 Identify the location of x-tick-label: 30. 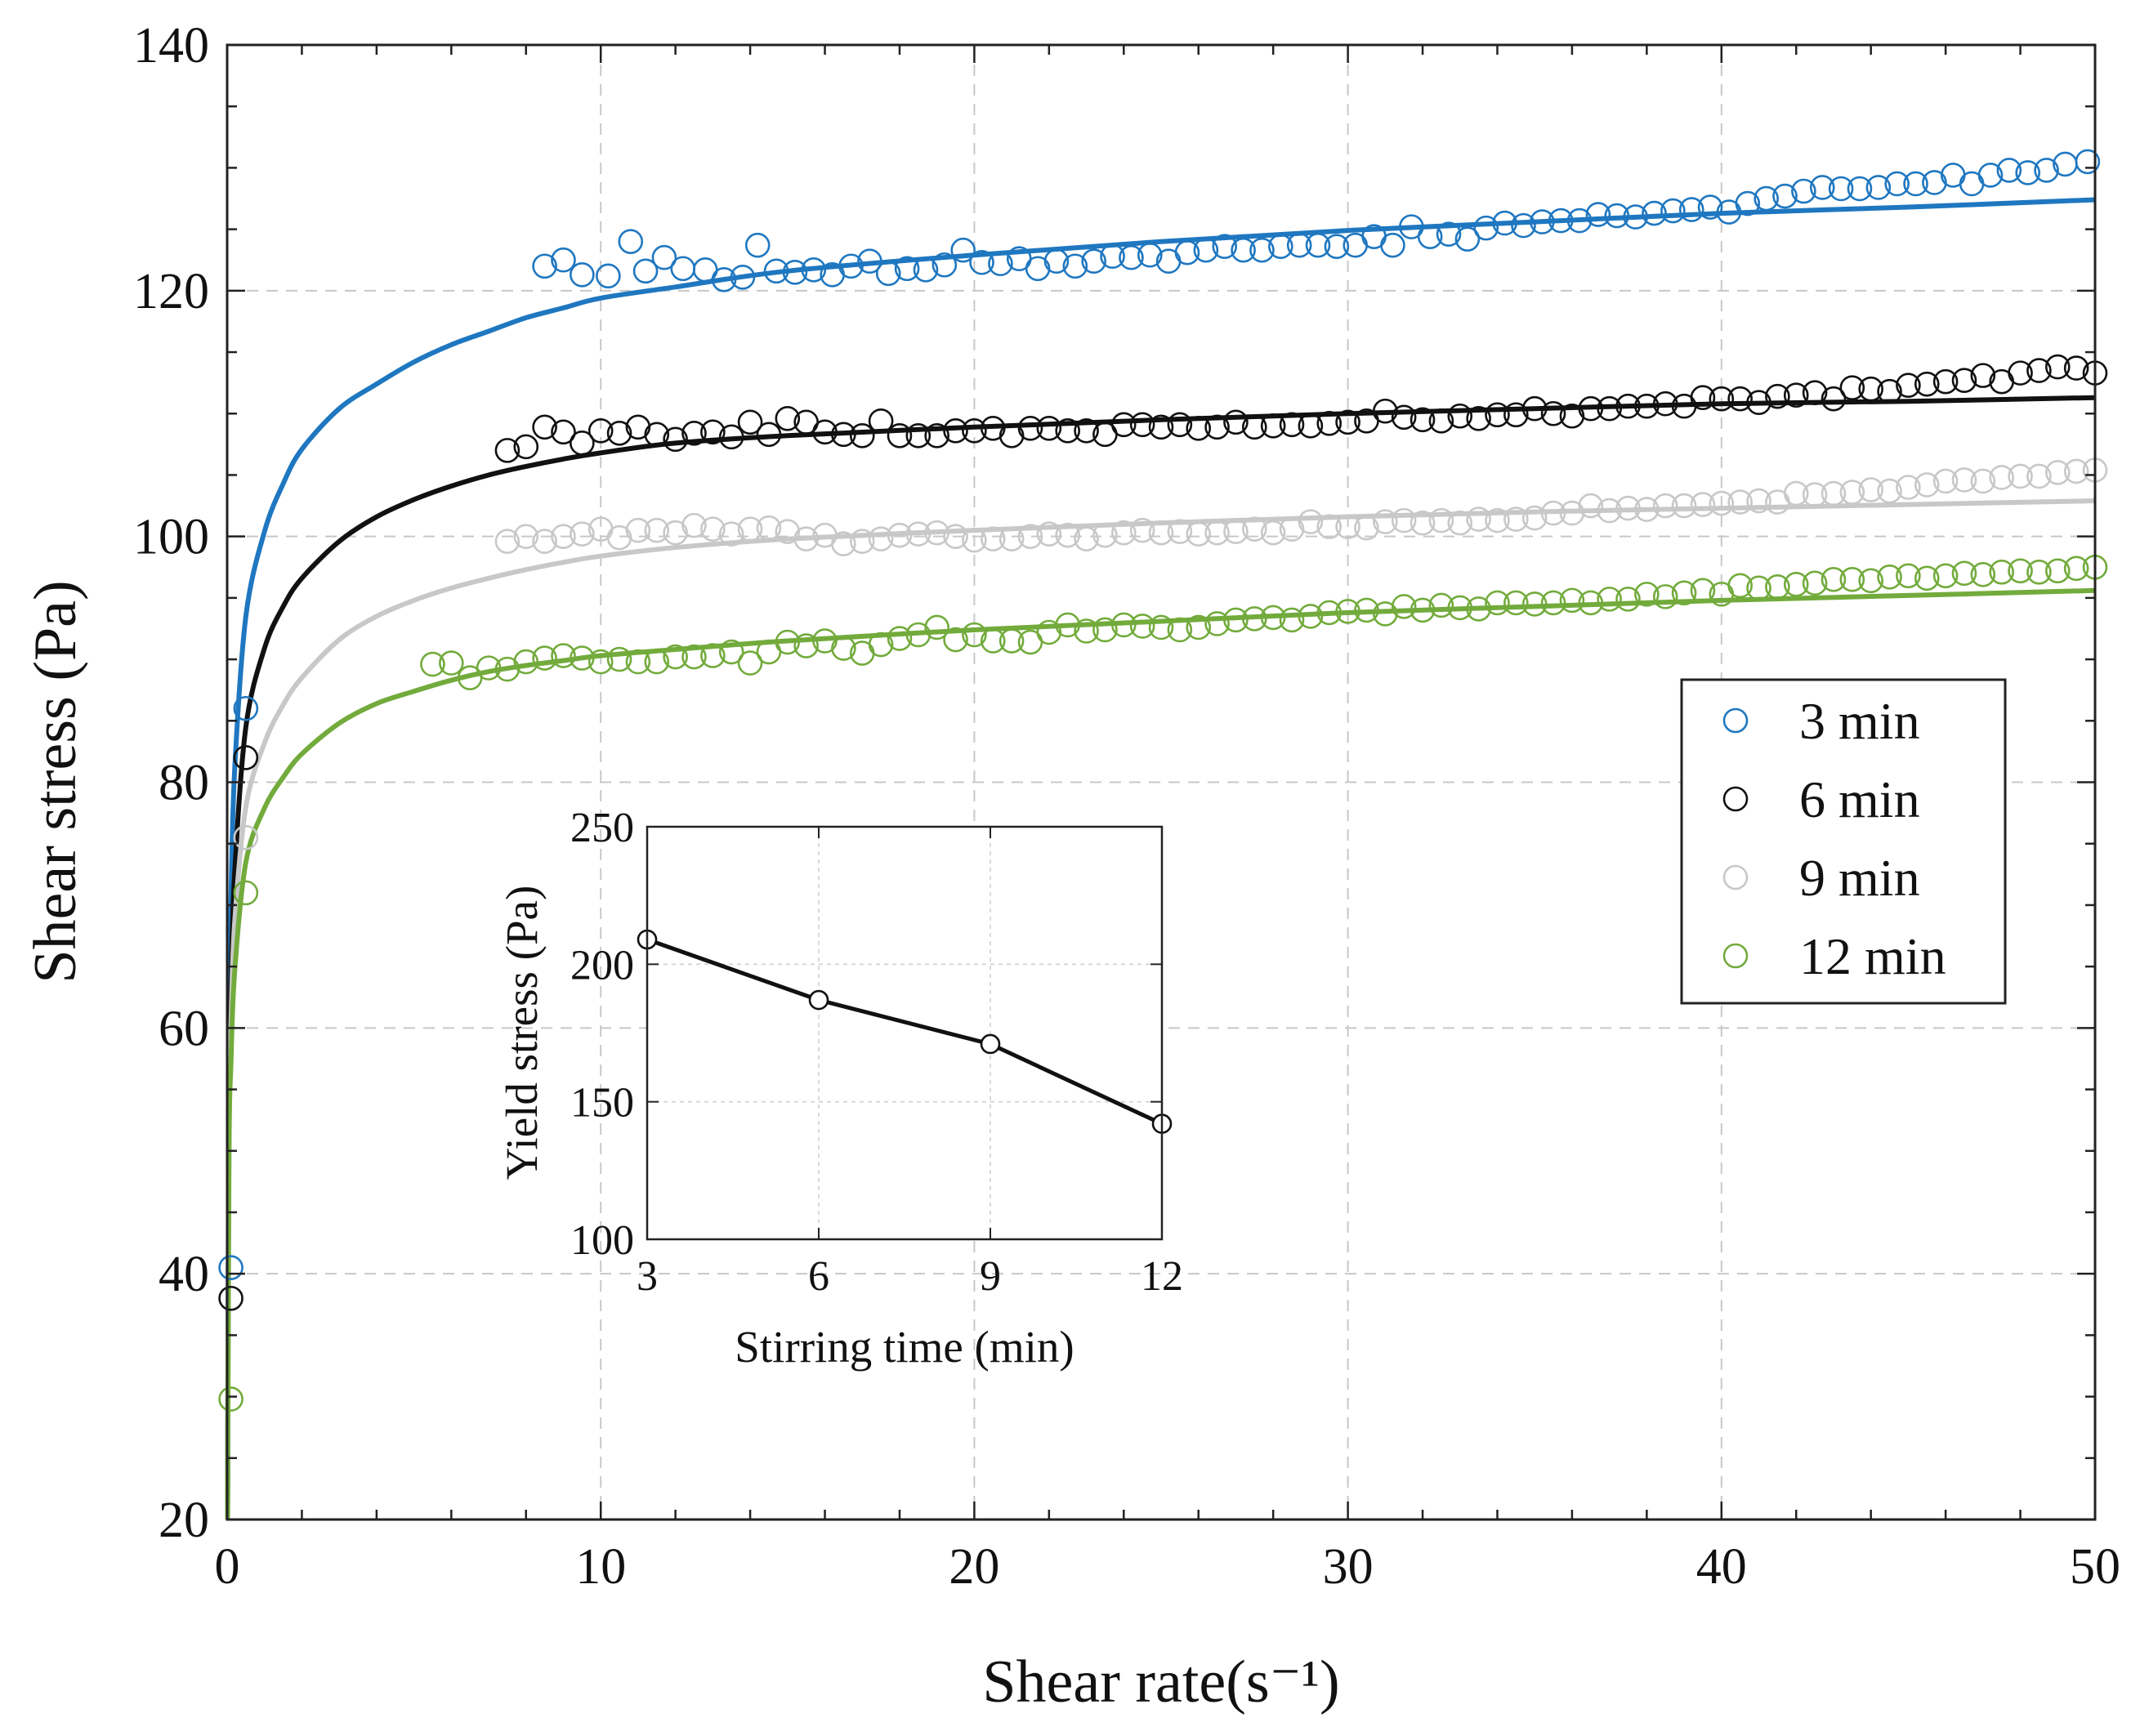
(1348, 1567).